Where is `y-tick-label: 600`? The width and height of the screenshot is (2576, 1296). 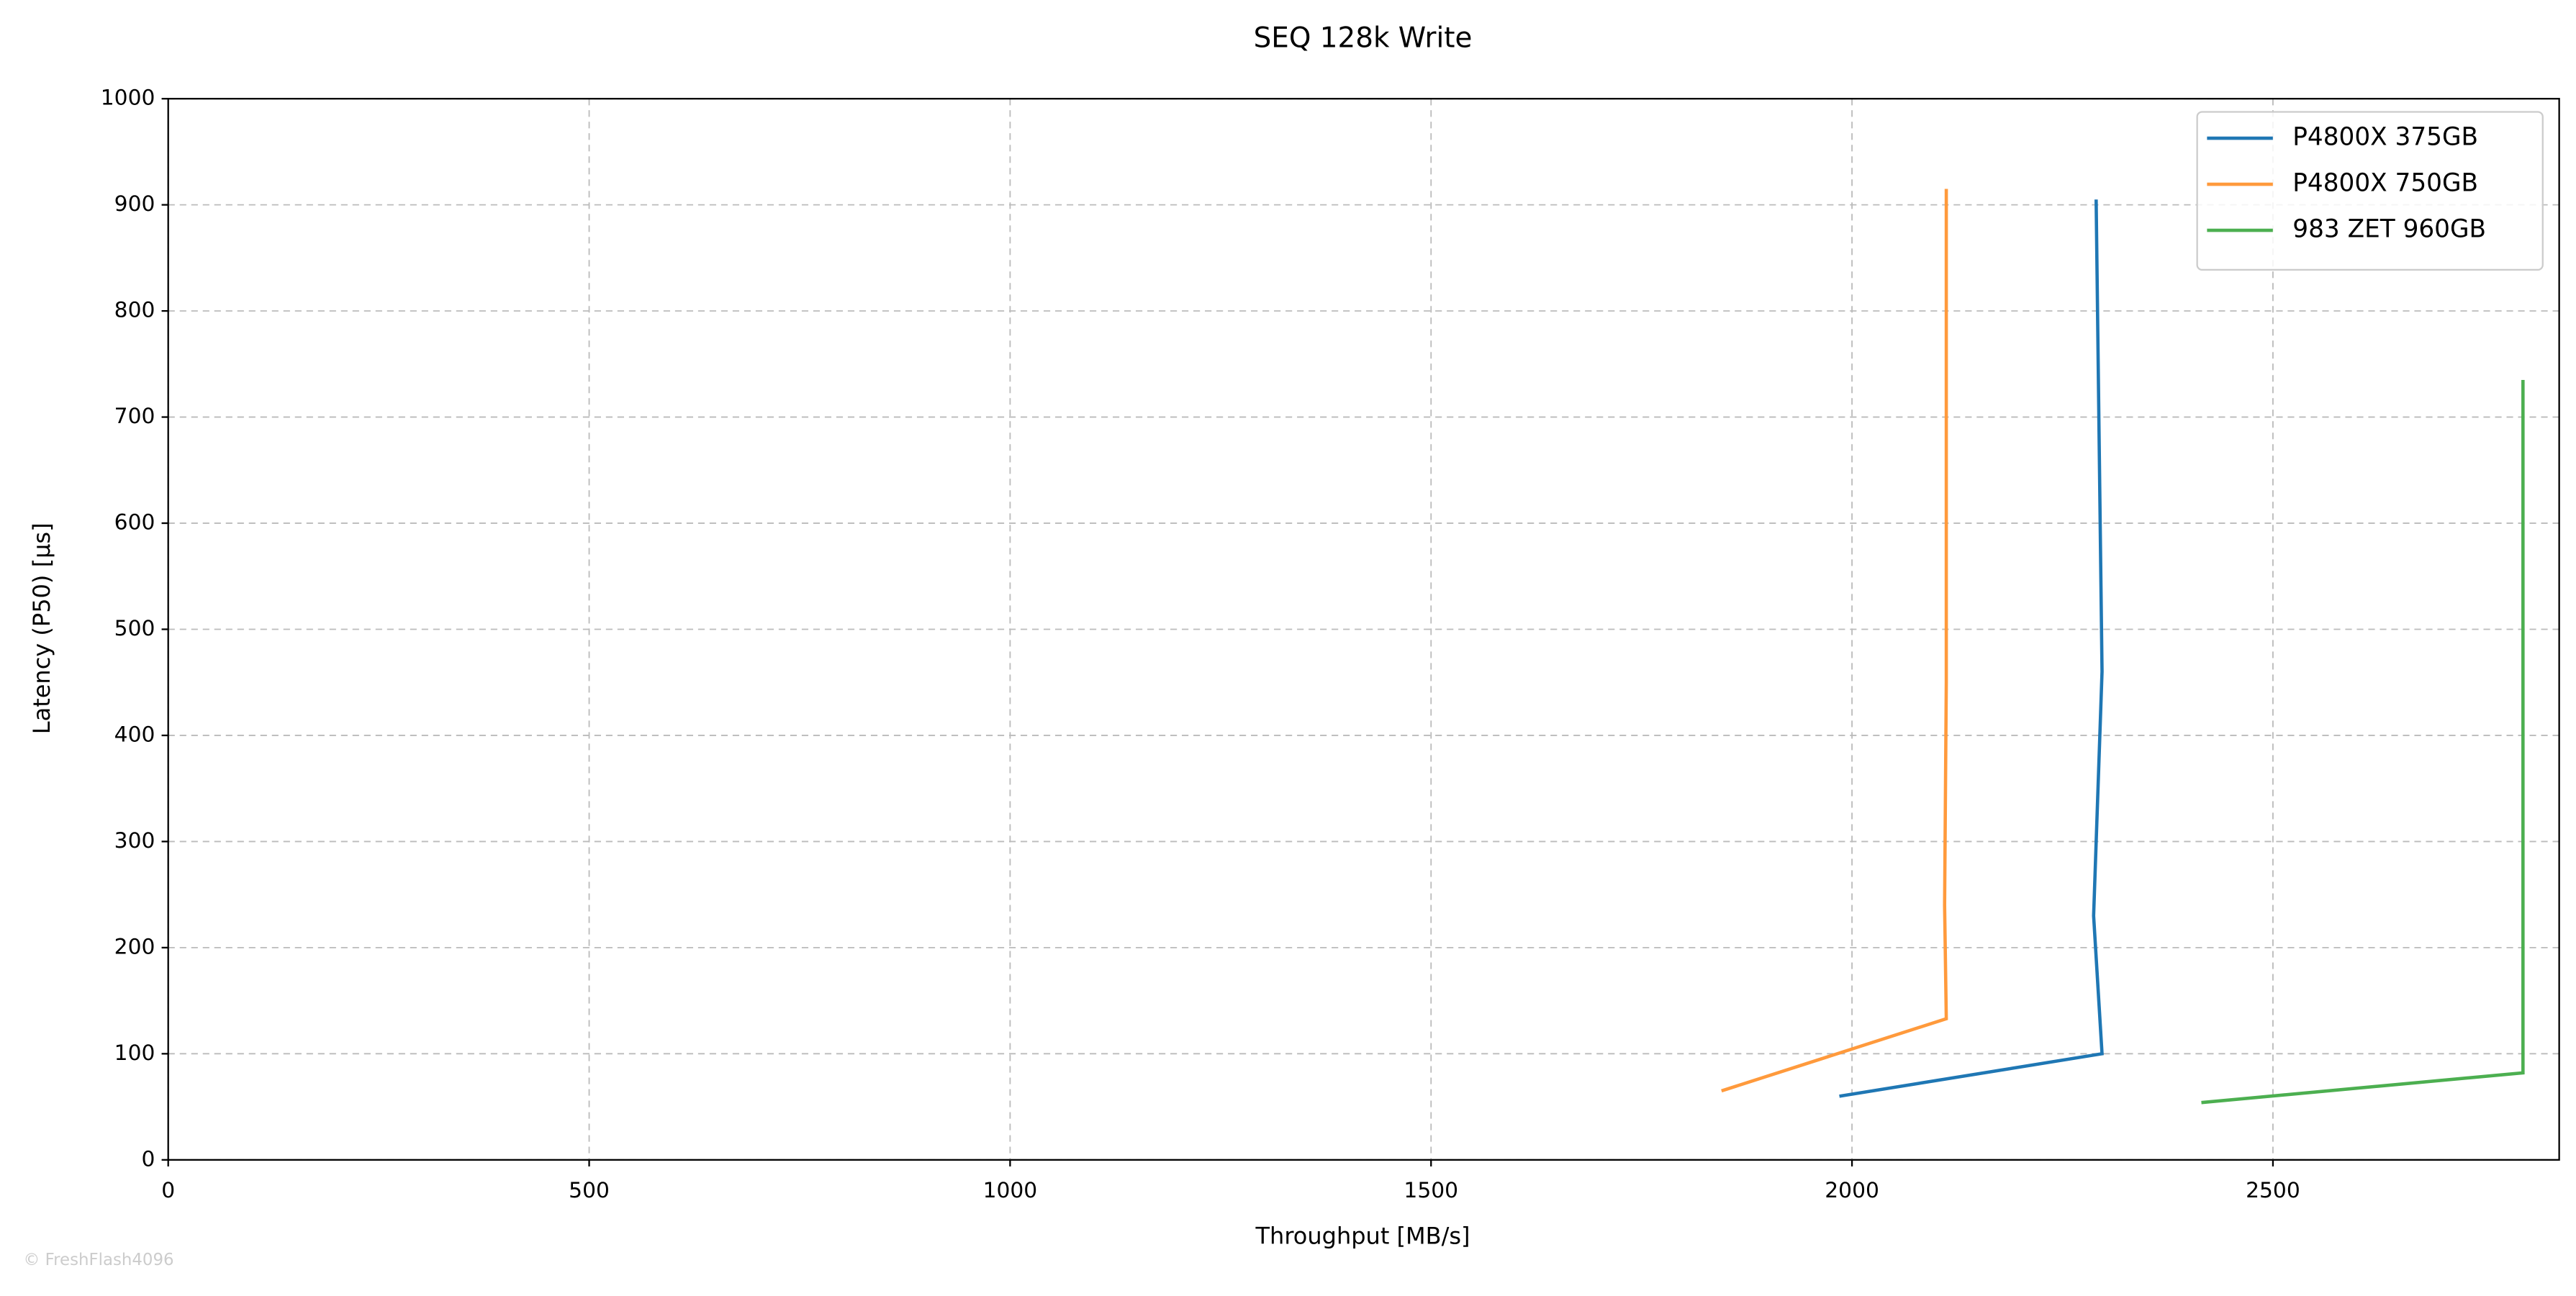
y-tick-label: 600 is located at coordinates (134, 522).